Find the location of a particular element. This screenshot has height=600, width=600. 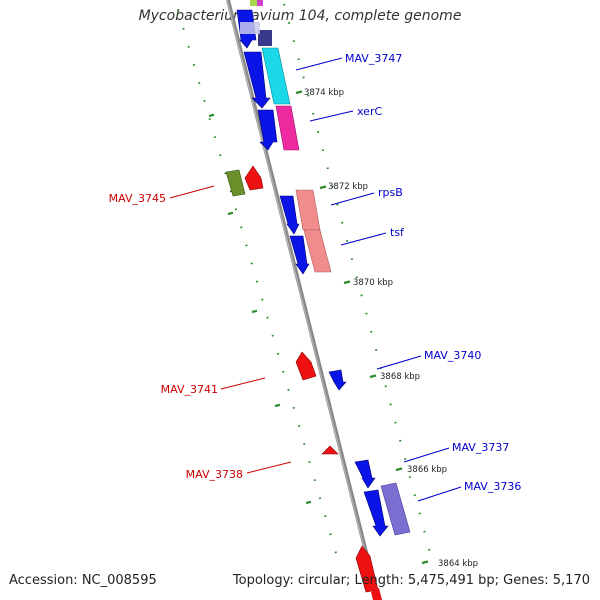

gene-label: rpsB is located at coordinates (390, 192).